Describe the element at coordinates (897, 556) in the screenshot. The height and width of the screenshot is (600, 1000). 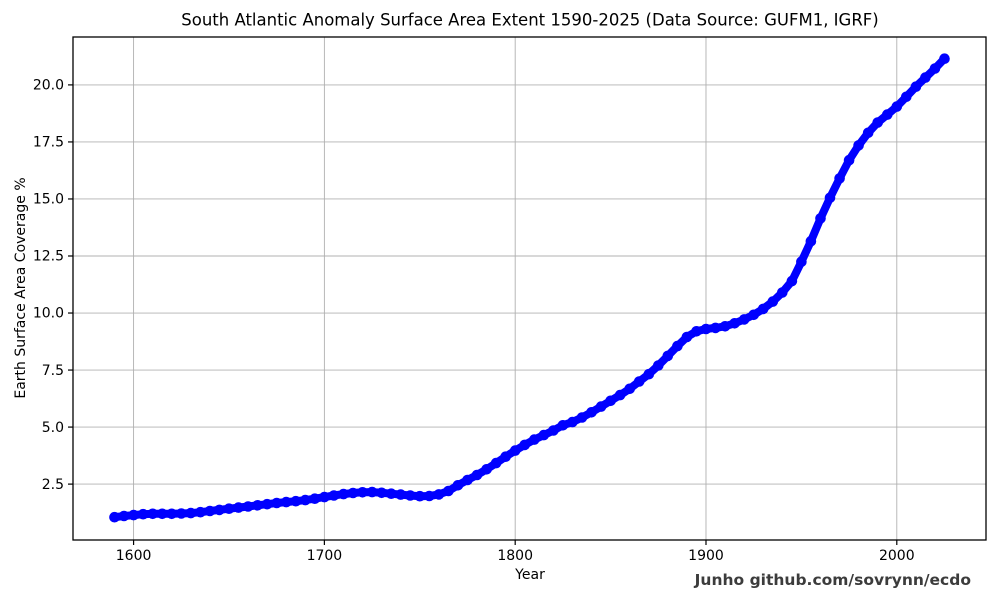
I see `x-tick-label: 2000` at that location.